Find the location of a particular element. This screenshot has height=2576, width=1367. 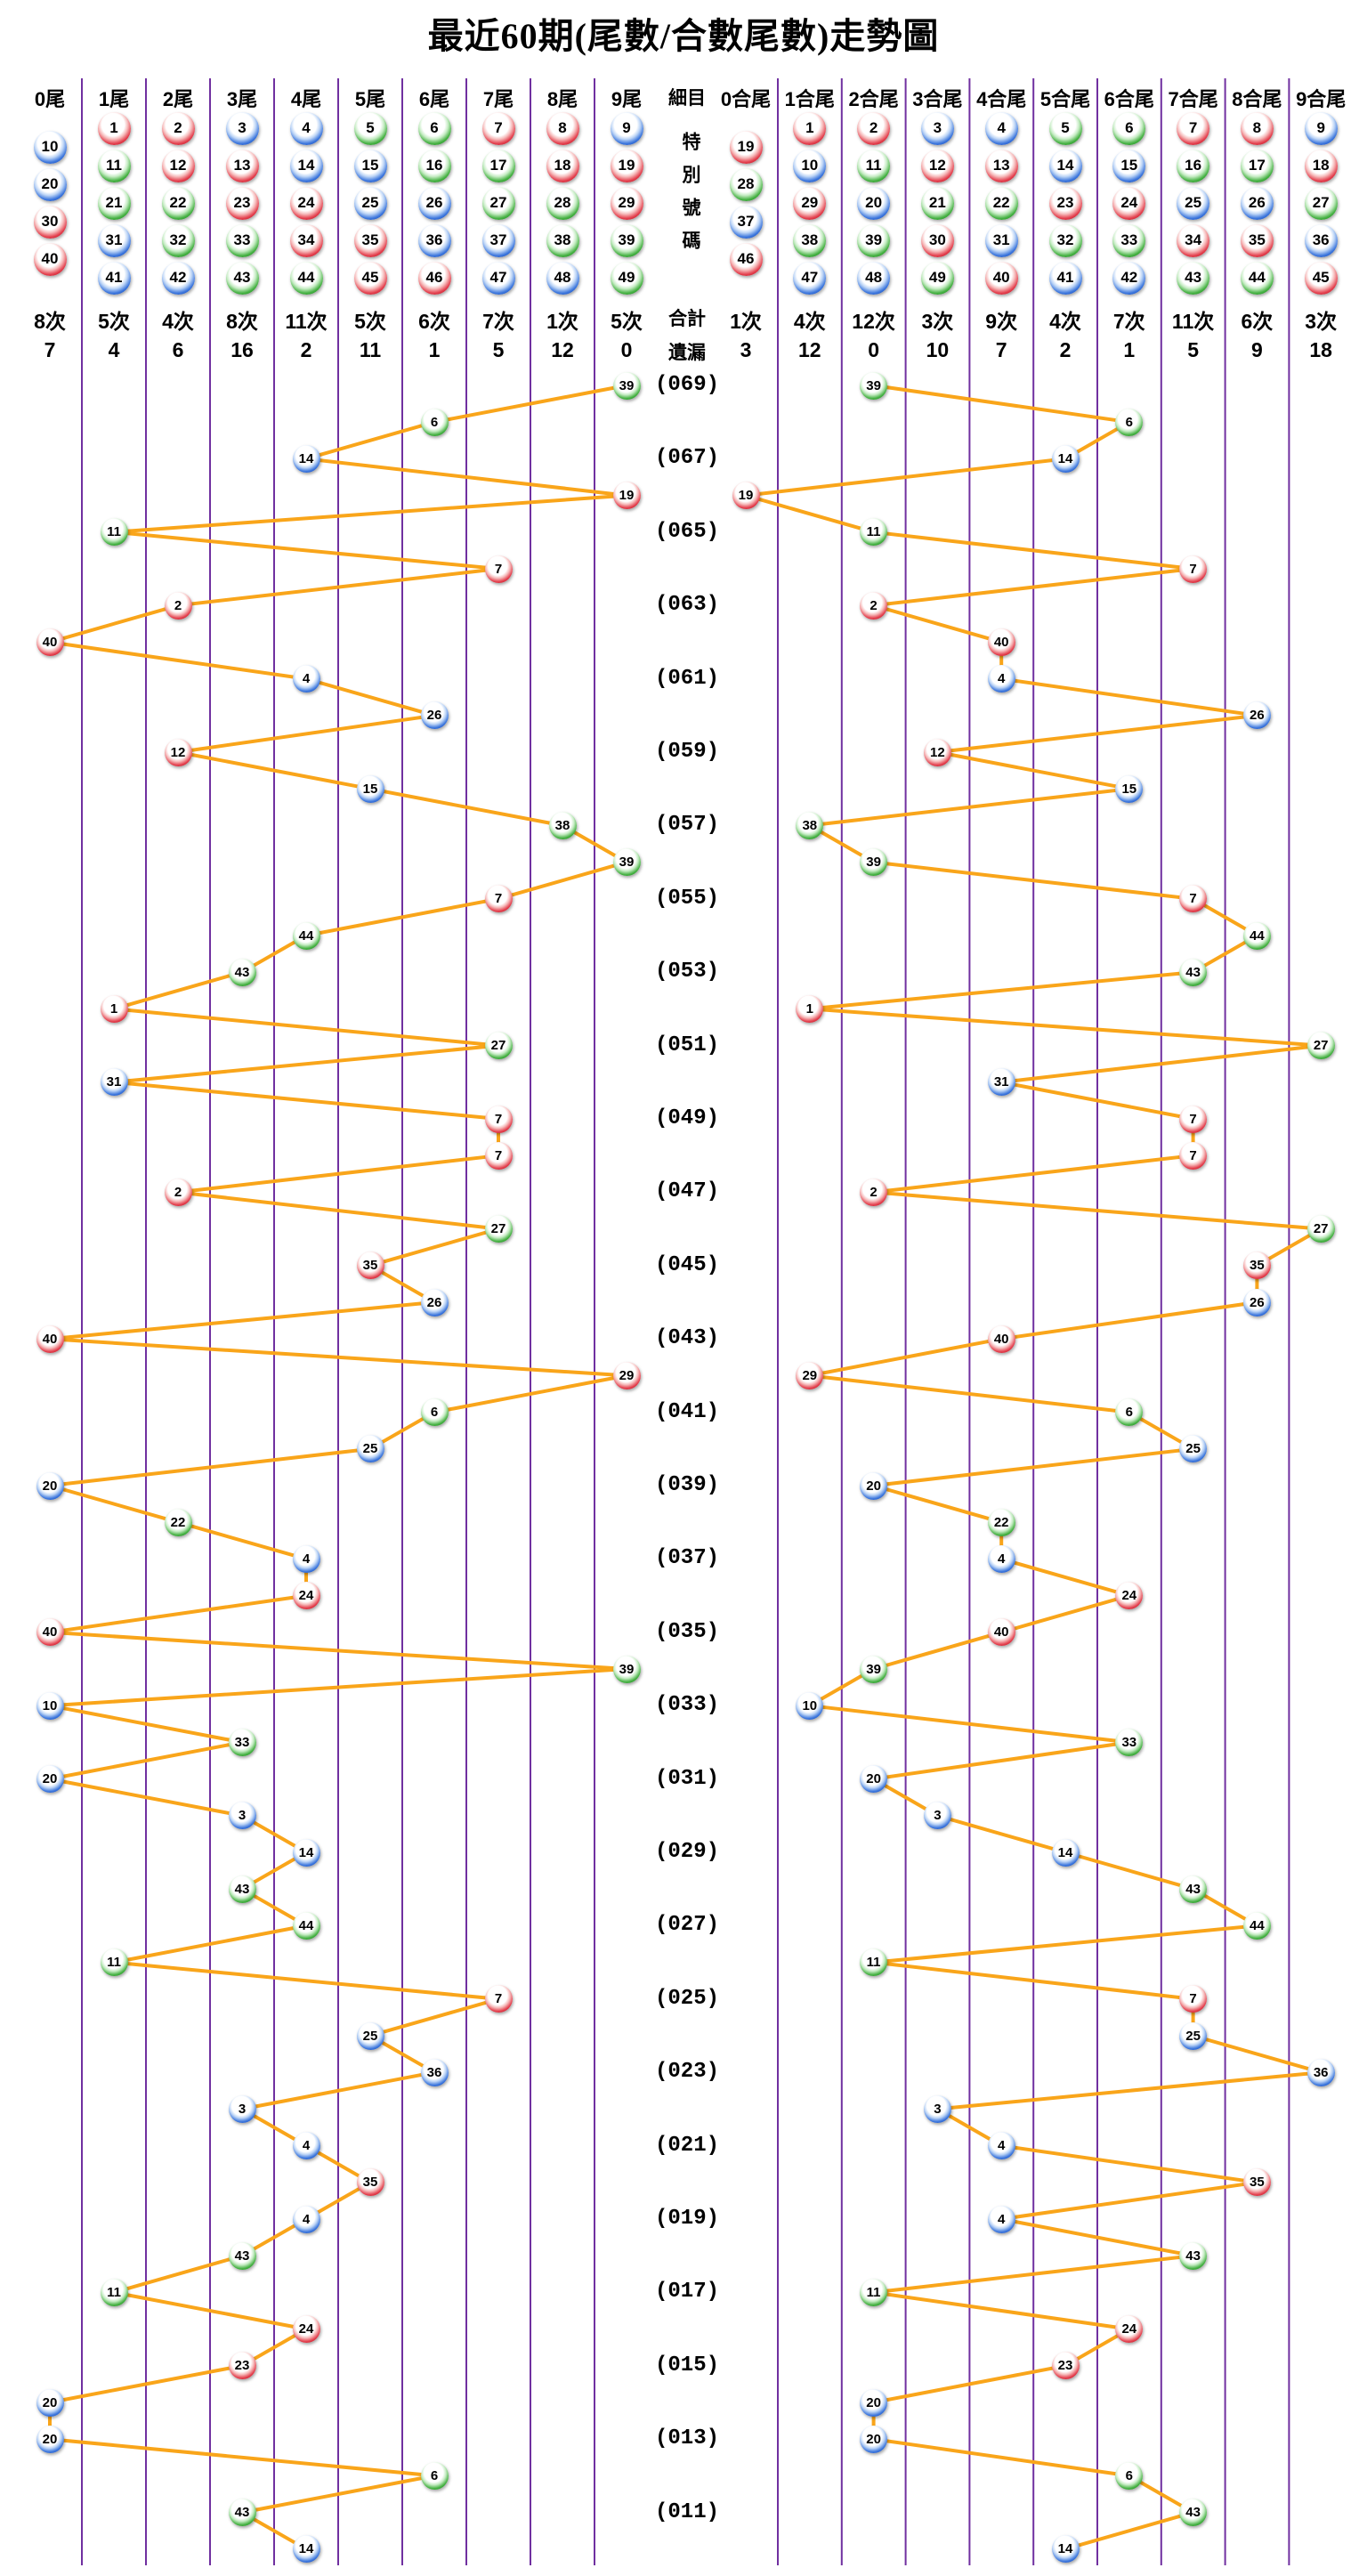

chart-ball-tail: 12 is located at coordinates (178, 752).